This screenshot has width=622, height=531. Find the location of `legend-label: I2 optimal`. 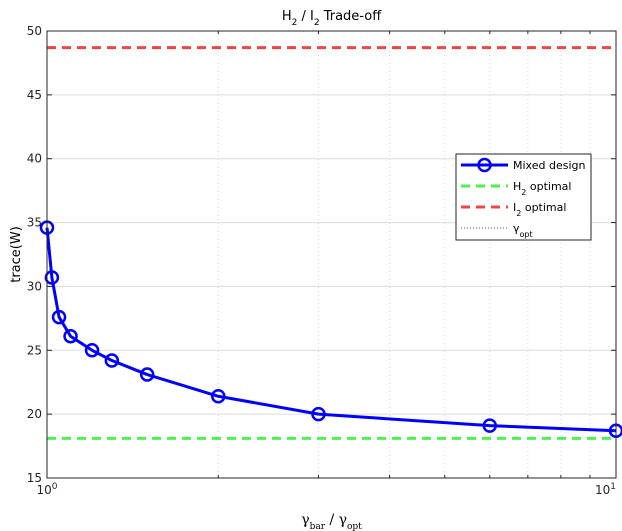

legend-label: I2 optimal is located at coordinates (539, 209).